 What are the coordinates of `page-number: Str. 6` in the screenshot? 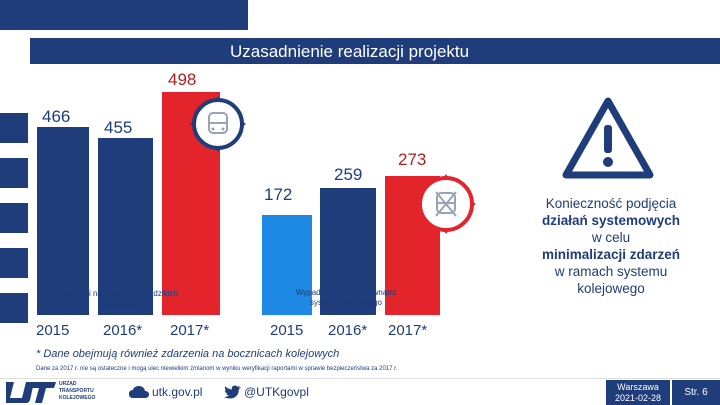 It's located at (696, 392).